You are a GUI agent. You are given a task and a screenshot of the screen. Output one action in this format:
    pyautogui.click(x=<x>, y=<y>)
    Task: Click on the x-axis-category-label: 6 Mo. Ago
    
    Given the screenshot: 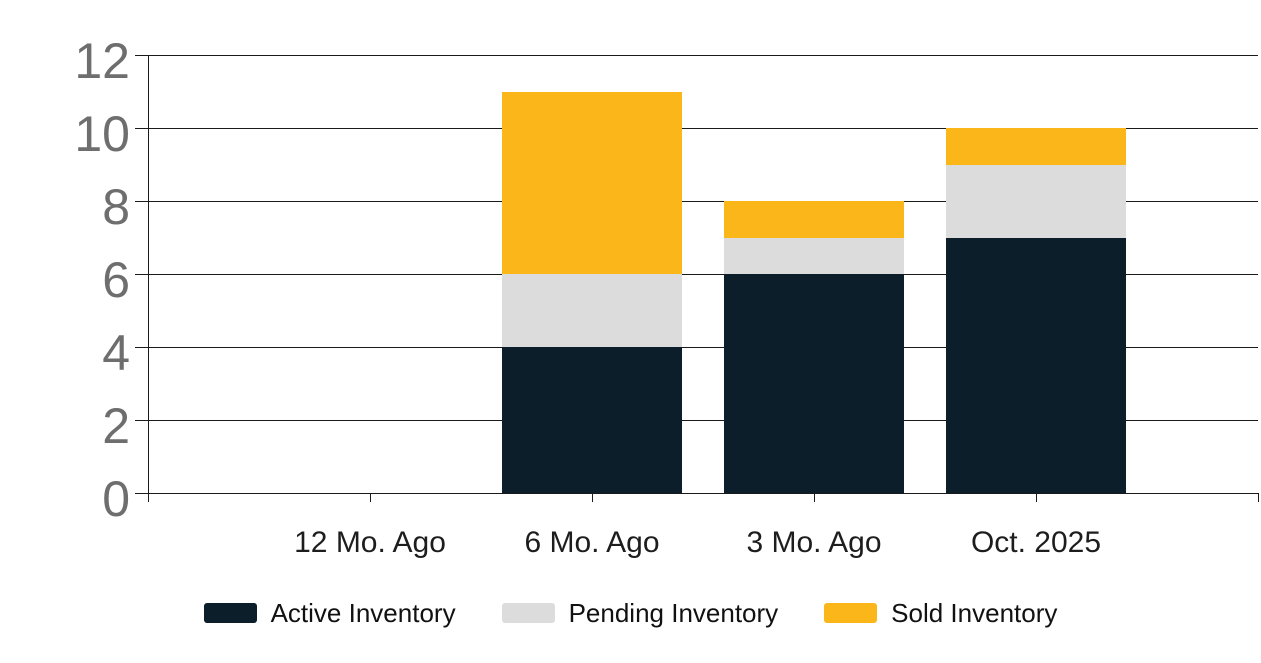 What is the action you would take?
    pyautogui.click(x=592, y=542)
    